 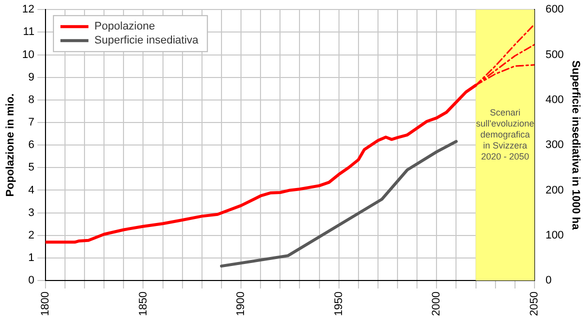 What do you see at coordinates (534, 304) in the screenshot?
I see `x-tick-label: 2050` at bounding box center [534, 304].